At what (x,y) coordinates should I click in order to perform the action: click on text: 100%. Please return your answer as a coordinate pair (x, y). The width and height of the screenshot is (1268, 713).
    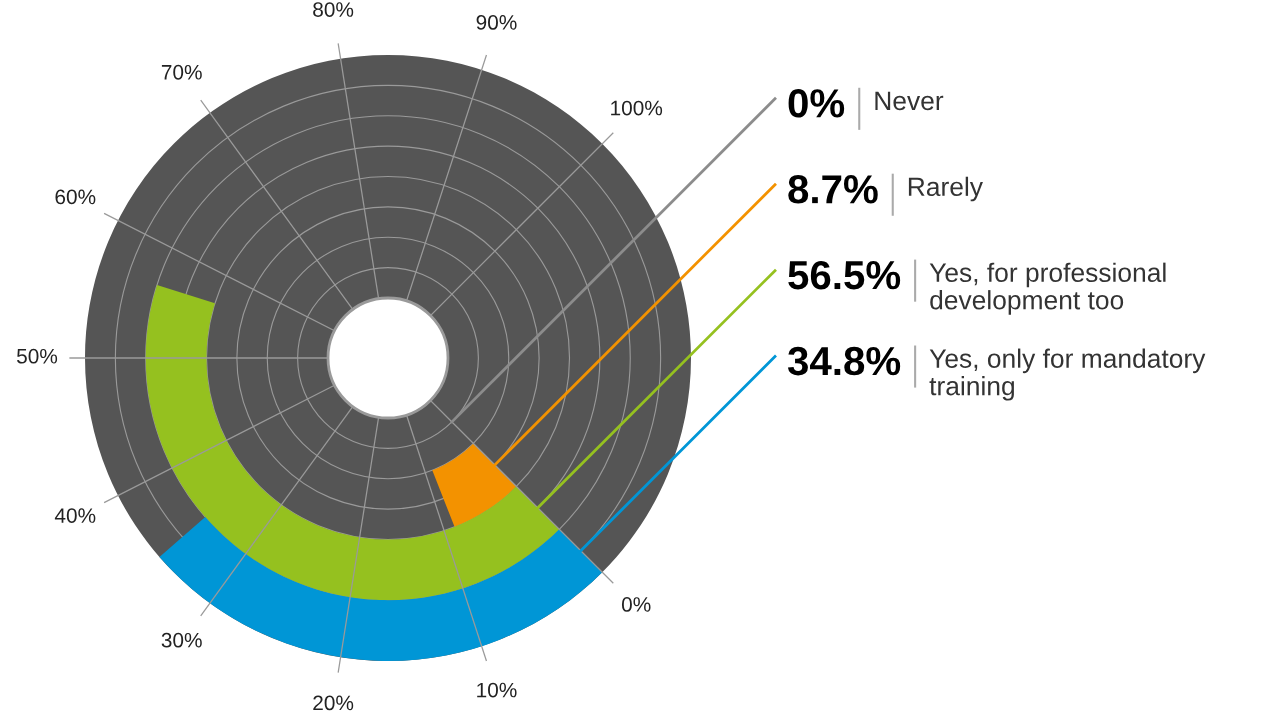
    Looking at the image, I should click on (637, 108).